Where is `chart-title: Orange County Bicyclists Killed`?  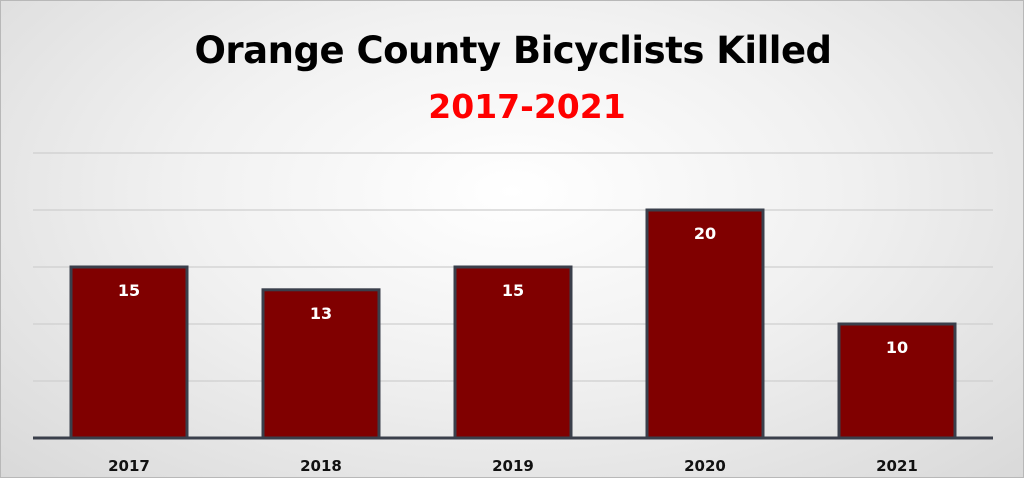
chart-title: Orange County Bicyclists Killed is located at coordinates (513, 50).